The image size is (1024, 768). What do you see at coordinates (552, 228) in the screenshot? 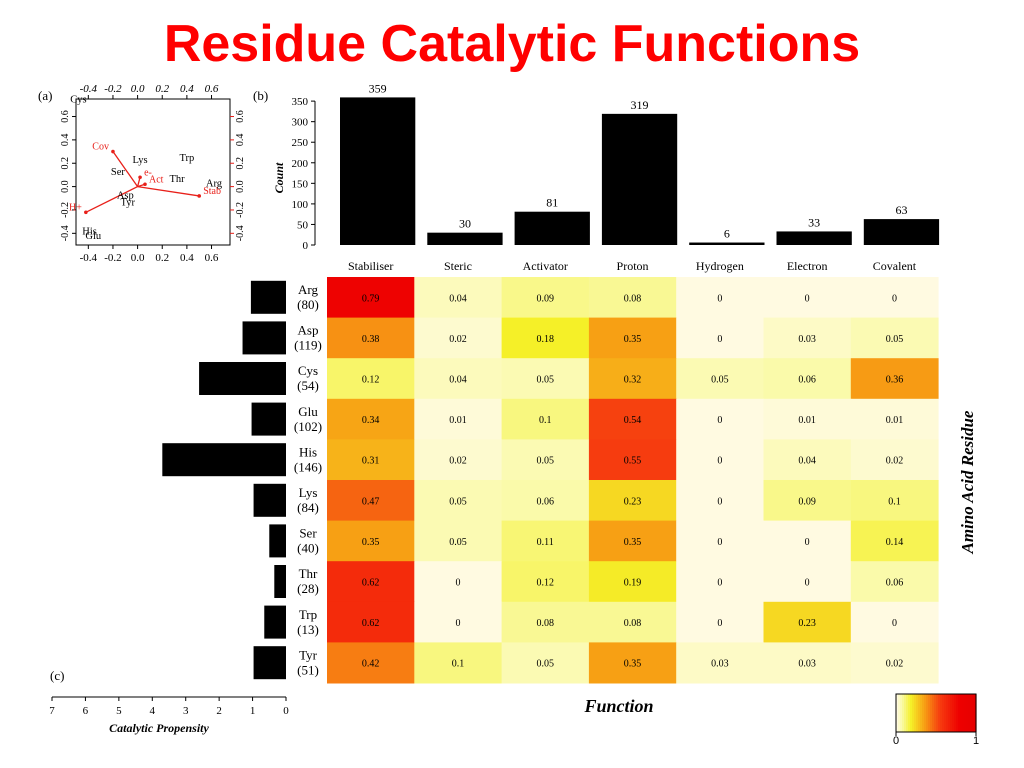
I see `bar-activator` at bounding box center [552, 228].